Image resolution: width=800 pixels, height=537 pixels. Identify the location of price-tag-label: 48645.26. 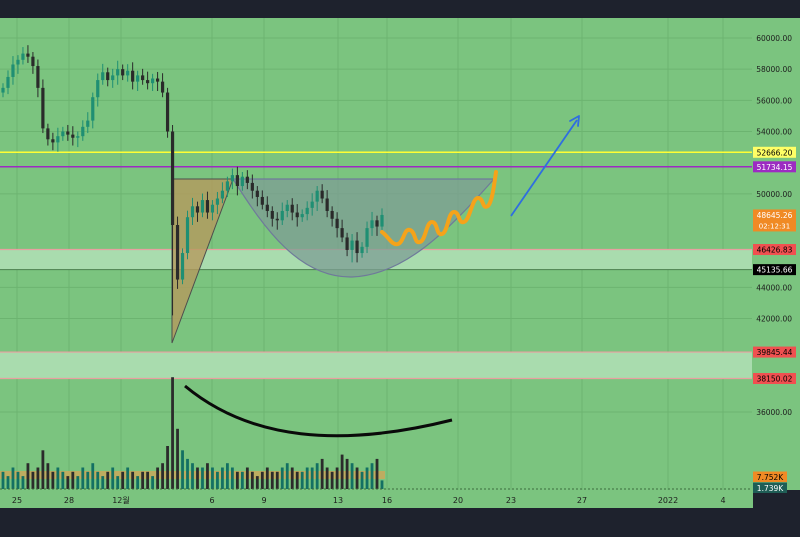
(775, 215).